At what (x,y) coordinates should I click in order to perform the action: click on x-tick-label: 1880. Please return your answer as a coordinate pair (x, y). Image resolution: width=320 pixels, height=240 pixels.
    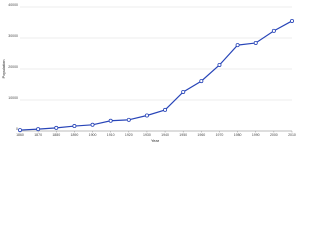
    Looking at the image, I should click on (56, 135).